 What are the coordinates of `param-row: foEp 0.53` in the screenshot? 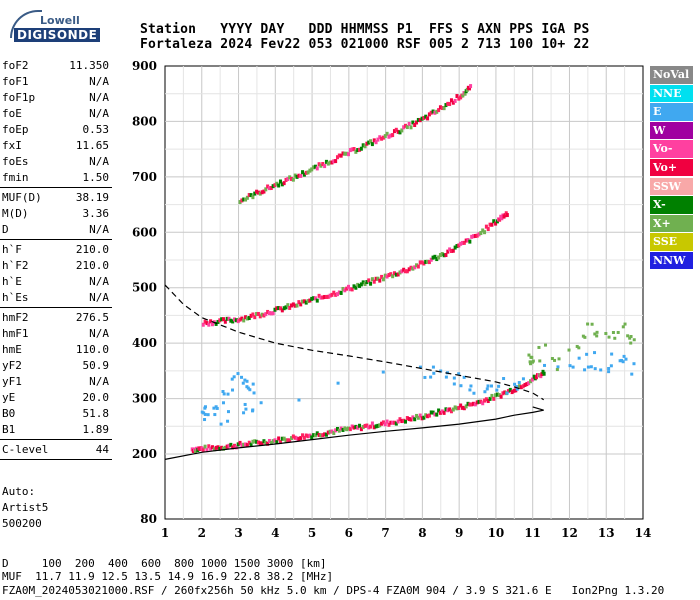 It's located at (56, 130).